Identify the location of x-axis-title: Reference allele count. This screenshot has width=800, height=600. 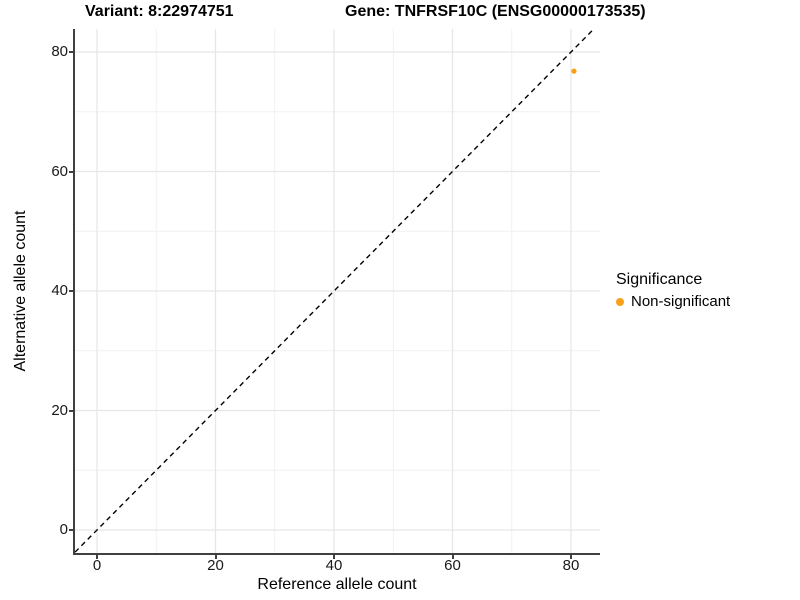
(337, 584).